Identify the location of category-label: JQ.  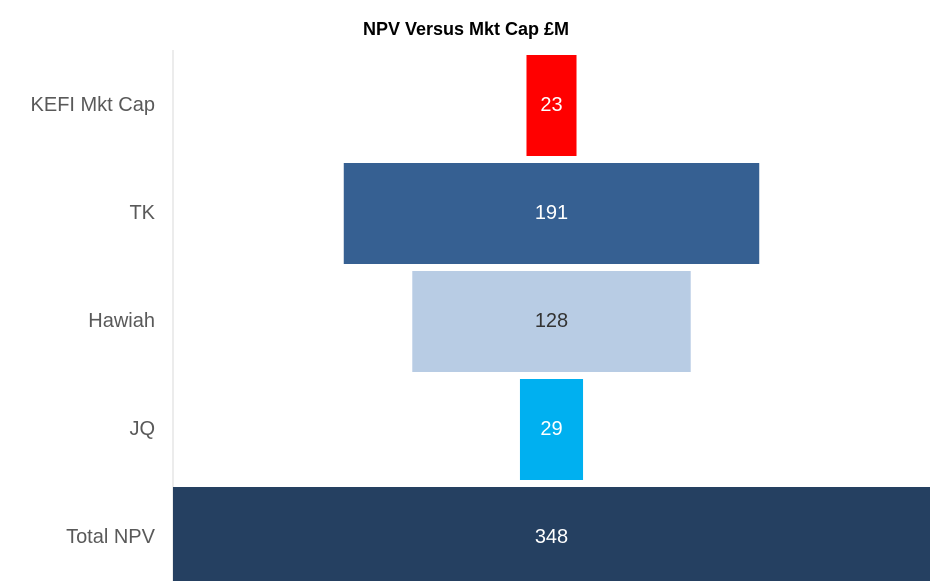
(142, 429).